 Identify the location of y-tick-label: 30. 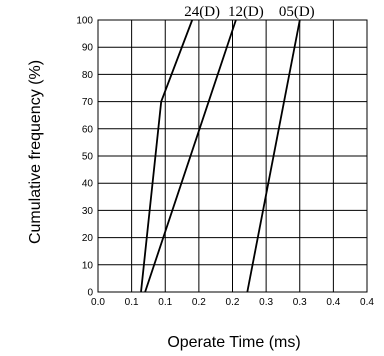
(88, 211).